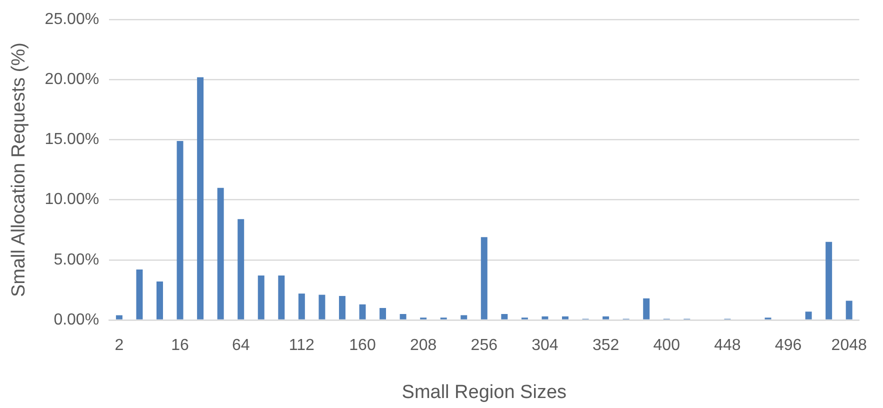  I want to click on y-tick-label: 10.00%, so click(72, 199).